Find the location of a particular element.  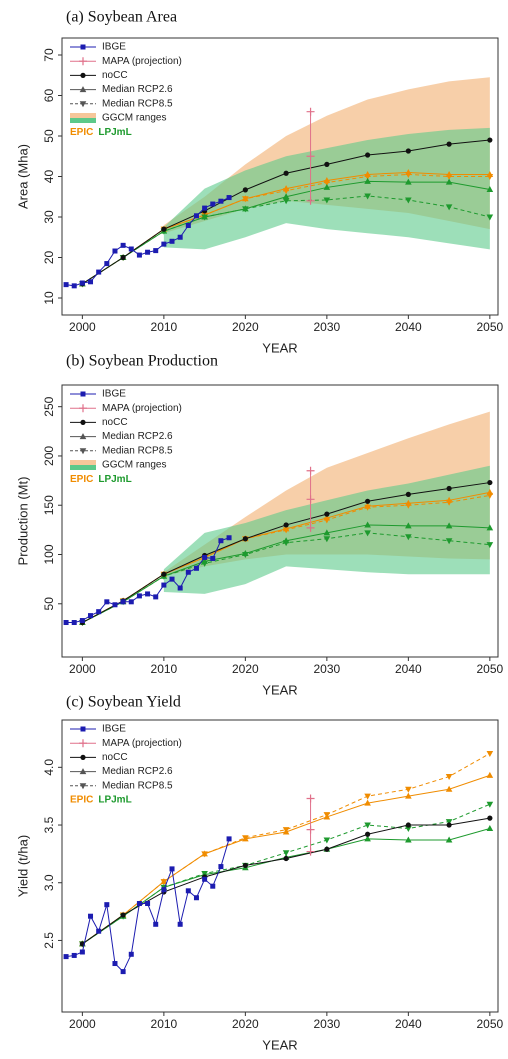

y-tick-label: 4.0 is located at coordinates (49, 767).